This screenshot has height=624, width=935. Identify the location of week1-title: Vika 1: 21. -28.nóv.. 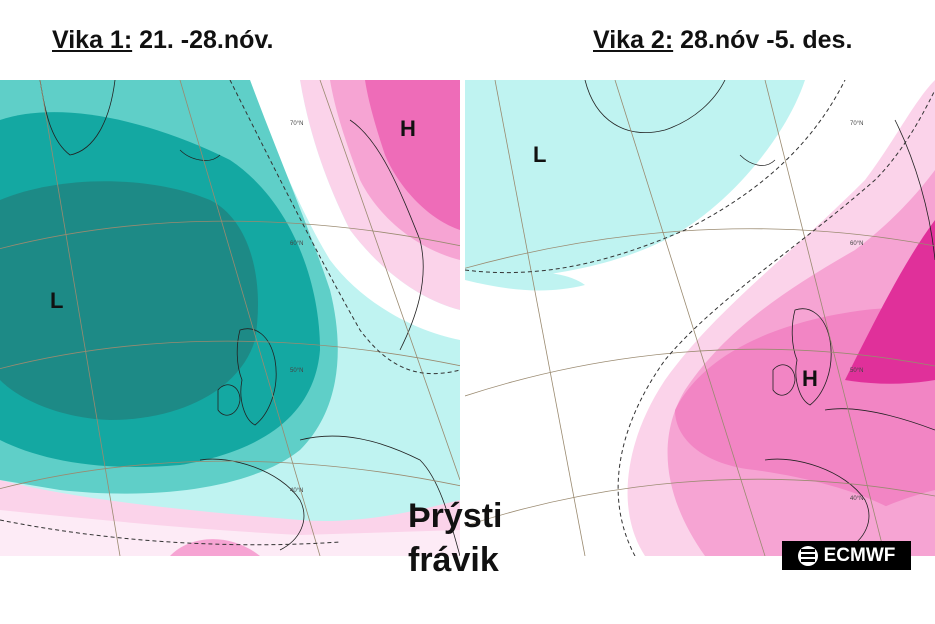
(162, 40).